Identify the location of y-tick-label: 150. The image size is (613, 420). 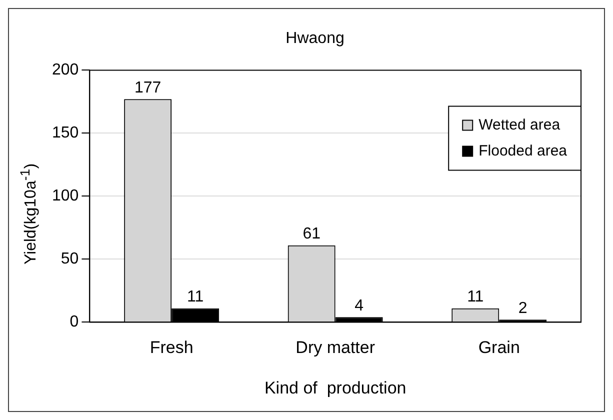
(65, 133).